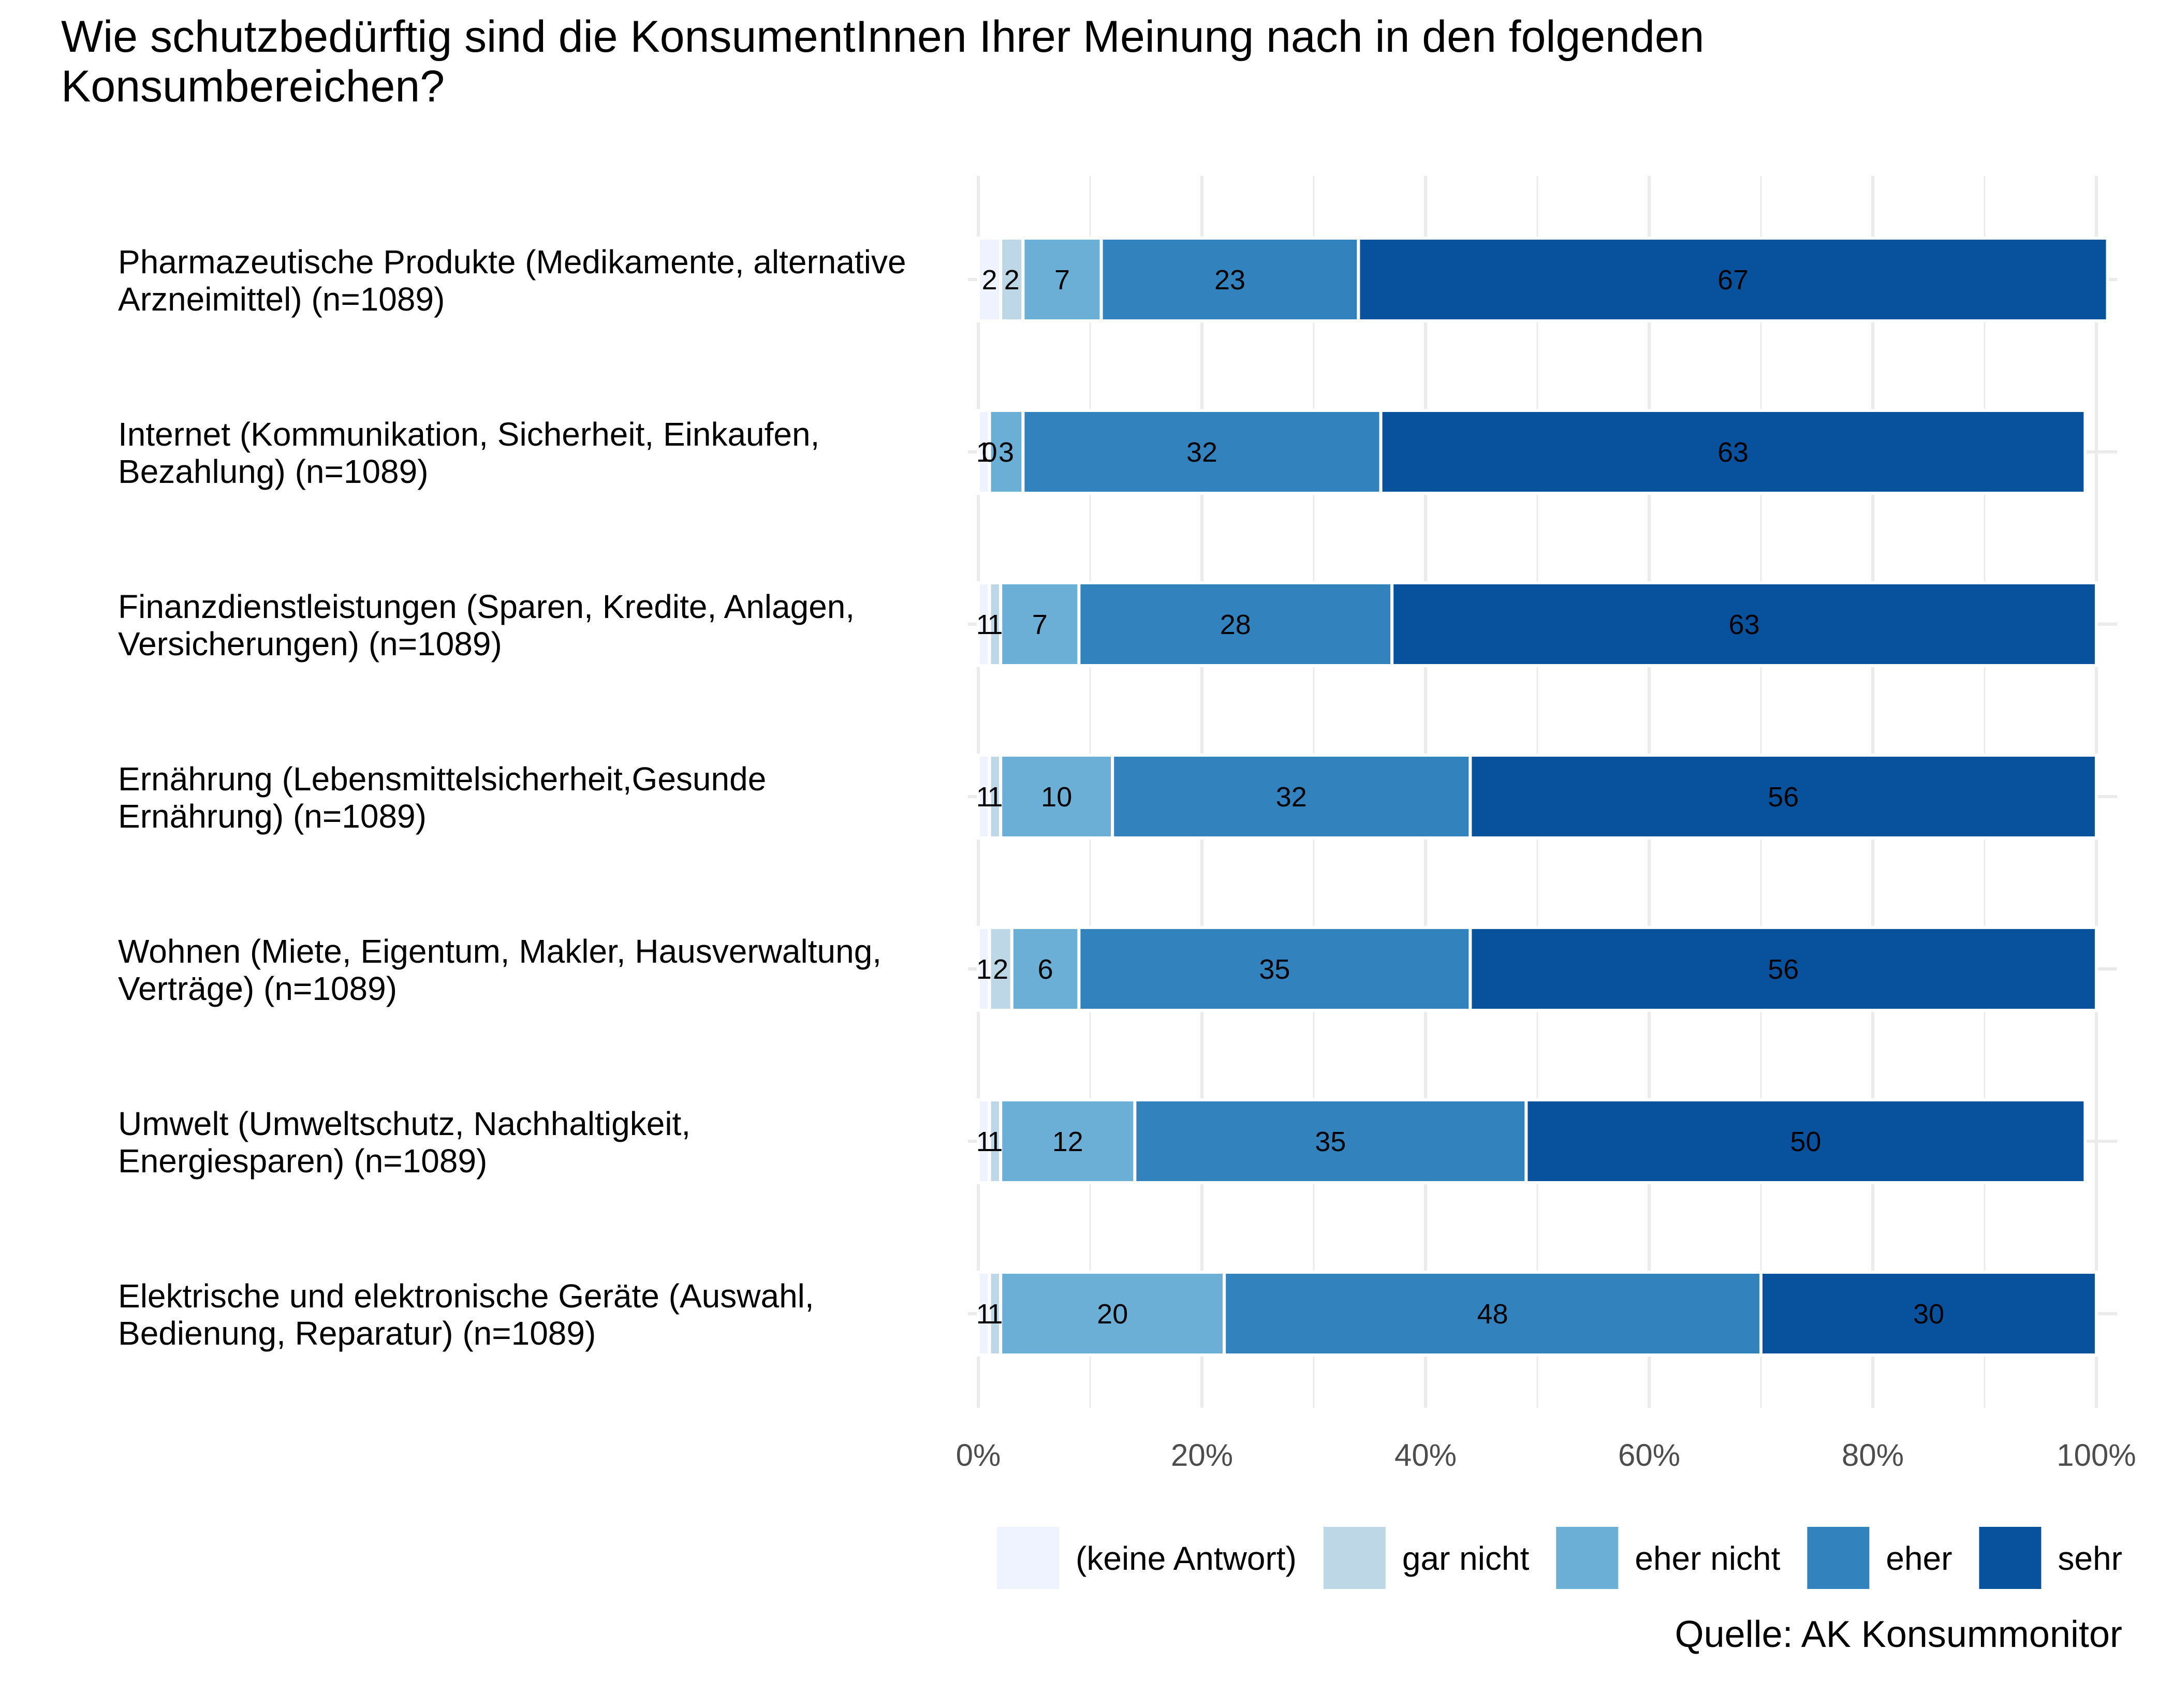  I want to click on legend-label: (keine Antwort), so click(1186, 1558).